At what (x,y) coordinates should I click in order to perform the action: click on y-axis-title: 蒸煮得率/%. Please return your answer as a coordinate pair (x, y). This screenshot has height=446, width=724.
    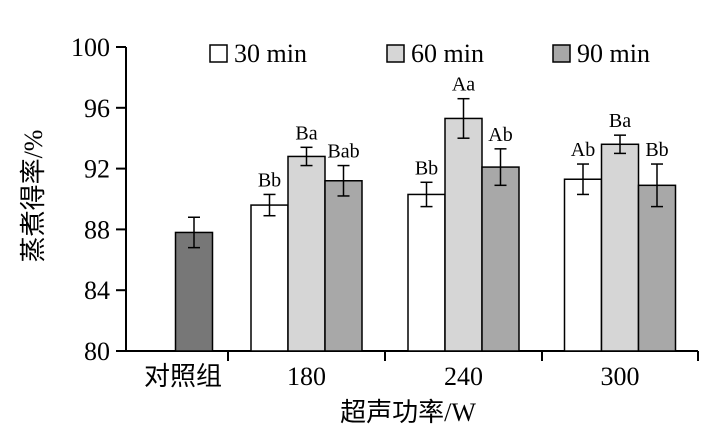
    Looking at the image, I should click on (33, 196).